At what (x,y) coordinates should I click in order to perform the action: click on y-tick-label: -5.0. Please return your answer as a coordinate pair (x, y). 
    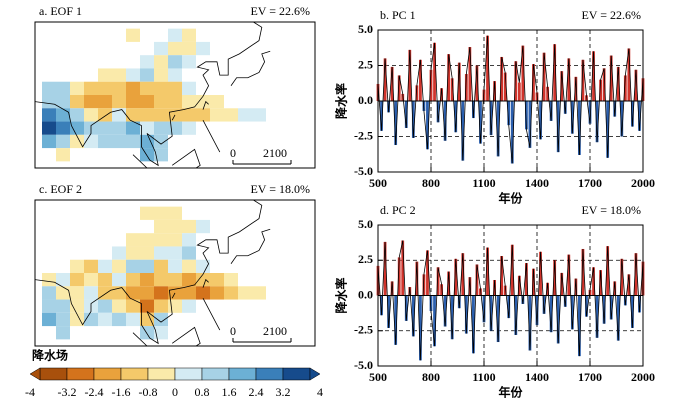
    Looking at the image, I should click on (363, 171).